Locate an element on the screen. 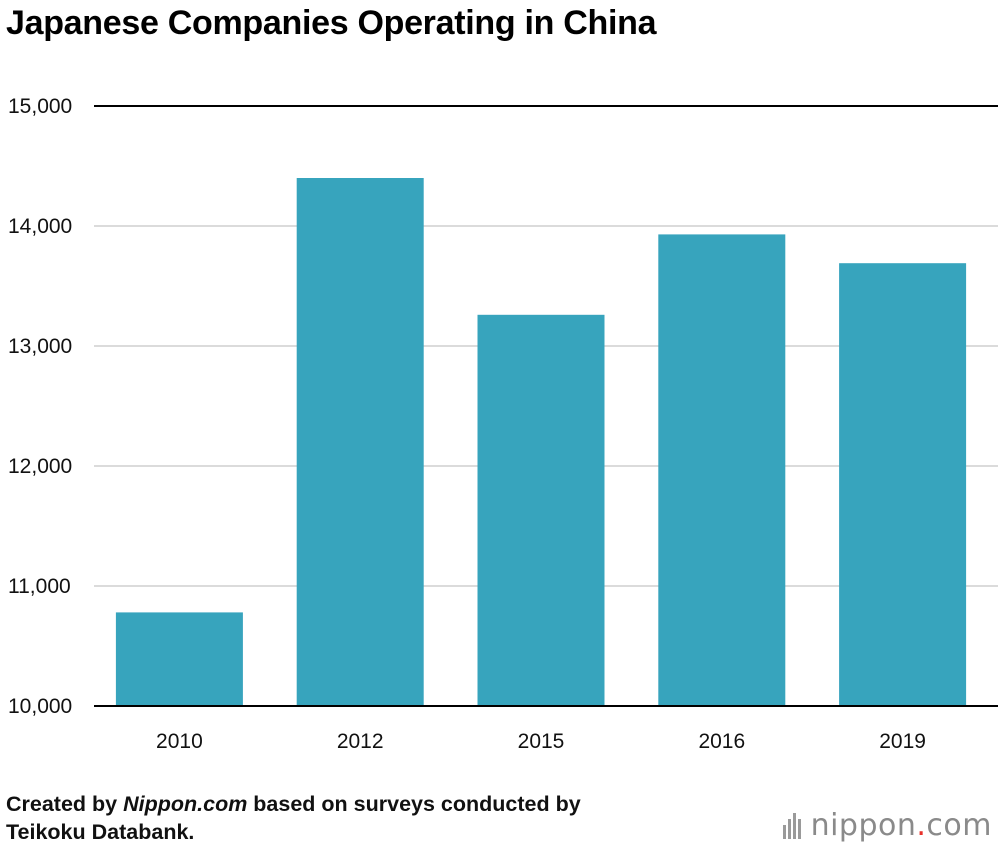 This screenshot has height=850, width=1000. x-tick-label: 2019 is located at coordinates (902, 741).